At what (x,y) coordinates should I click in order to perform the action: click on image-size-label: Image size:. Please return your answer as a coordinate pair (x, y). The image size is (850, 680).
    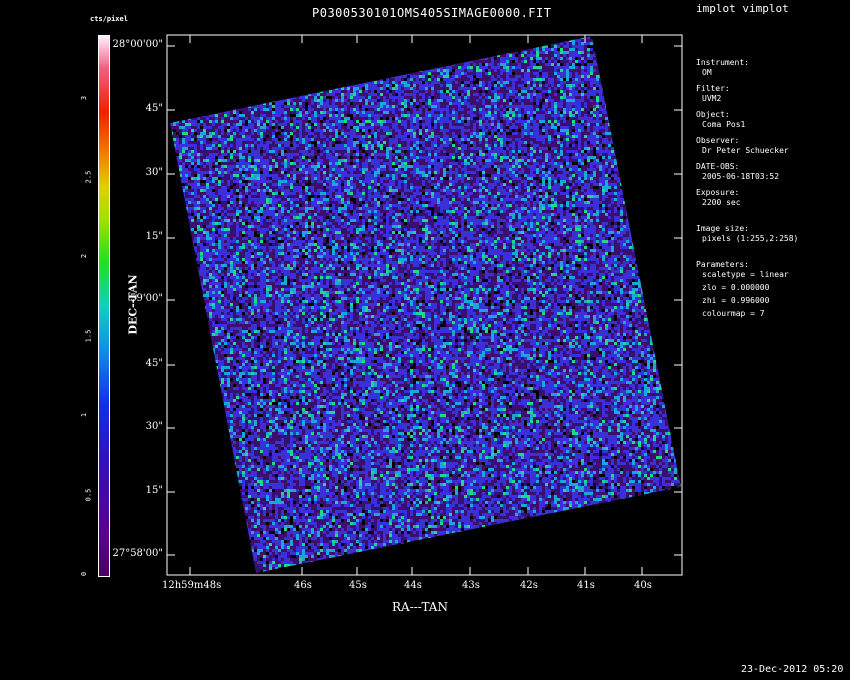
    Looking at the image, I should click on (722, 228).